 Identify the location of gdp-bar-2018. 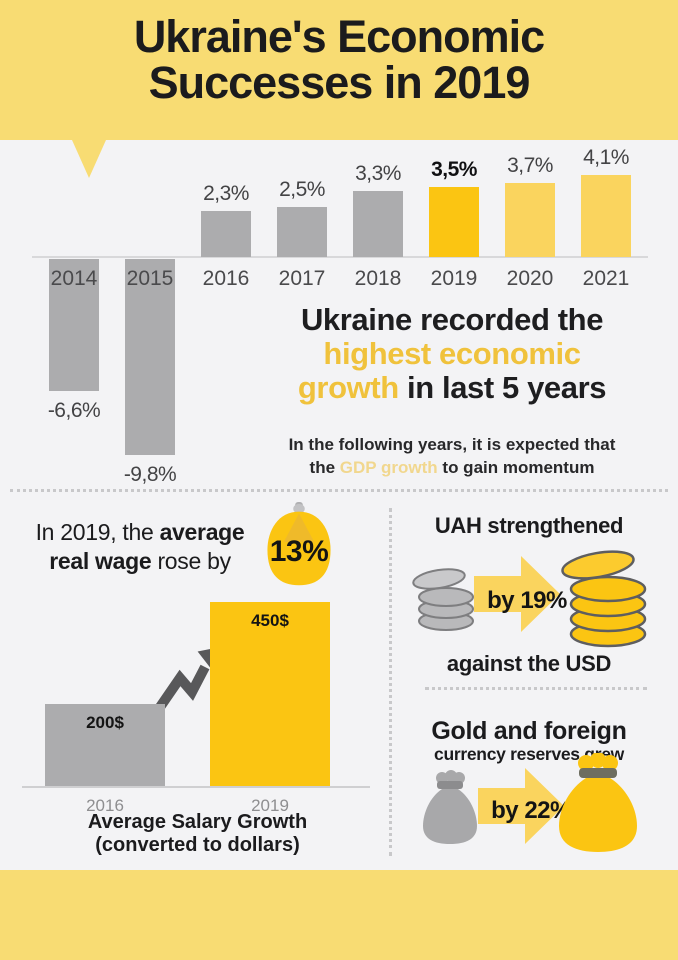
(378, 224).